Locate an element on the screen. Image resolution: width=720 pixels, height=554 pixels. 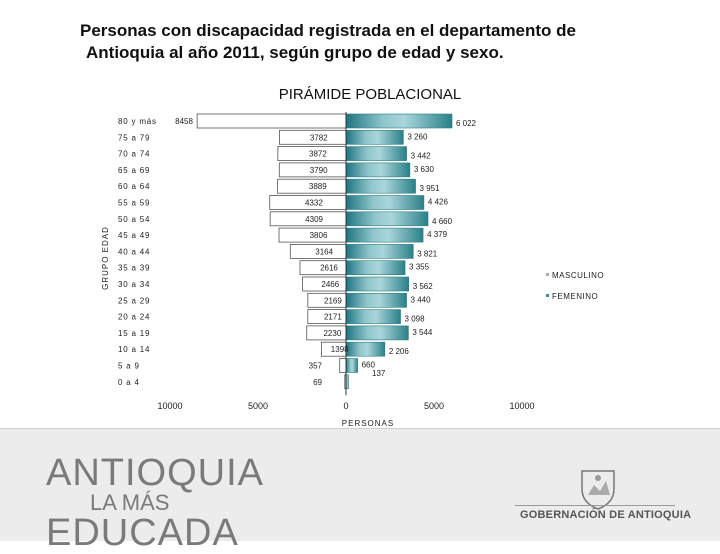
data-label-femenino-50-a-54: 4 660 is located at coordinates (442, 221).